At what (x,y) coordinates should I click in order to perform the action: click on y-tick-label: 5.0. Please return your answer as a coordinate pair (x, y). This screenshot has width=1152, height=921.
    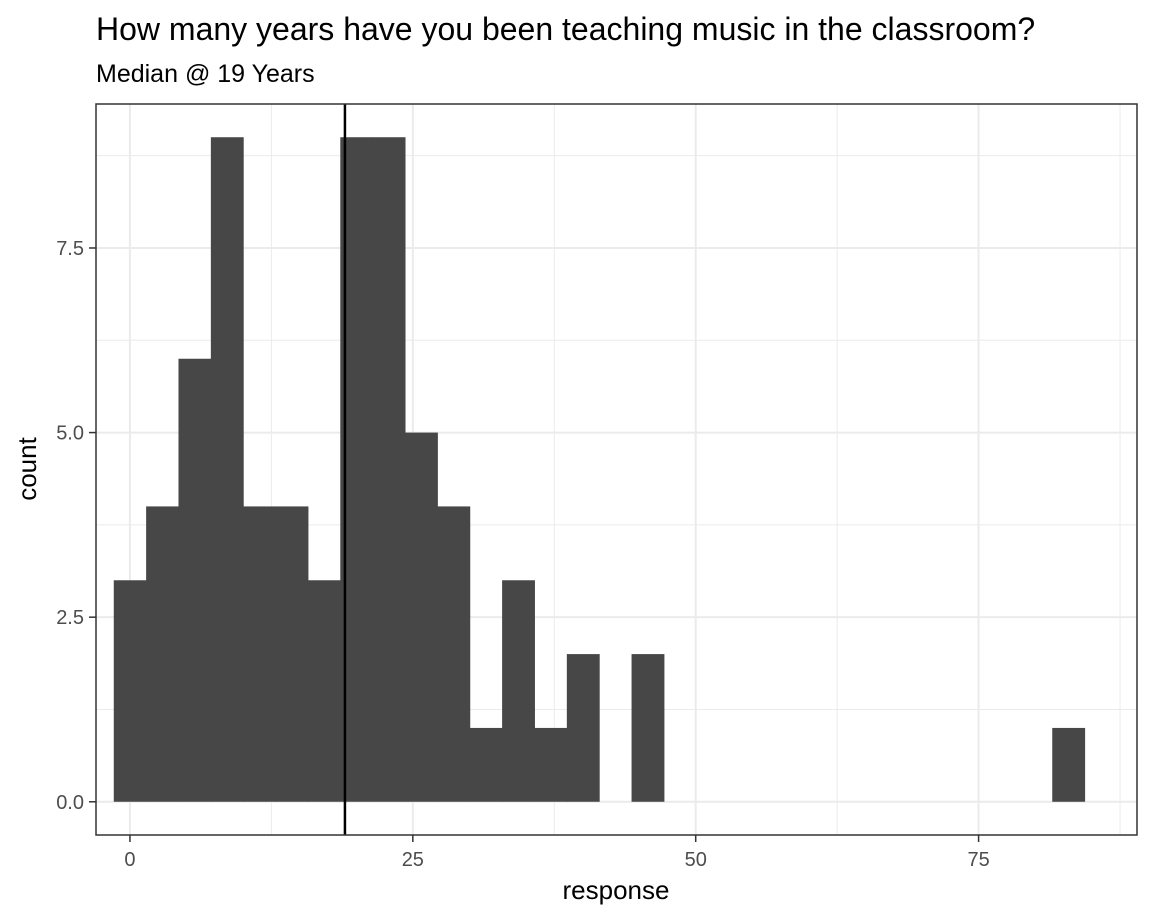
    Looking at the image, I should click on (70, 434).